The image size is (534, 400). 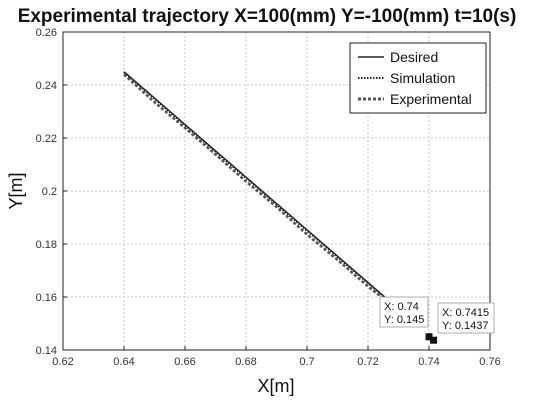 I want to click on y-tick-label: 0.18, so click(x=46, y=245).